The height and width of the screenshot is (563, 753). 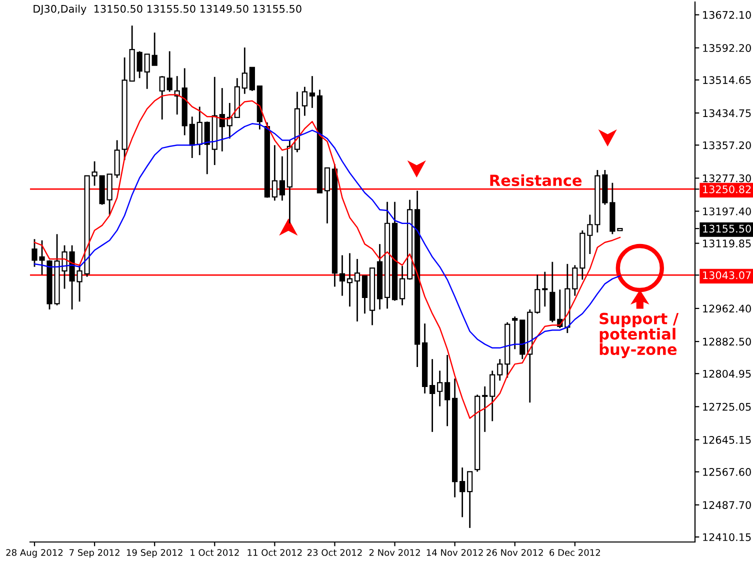 I want to click on x-tick-label: 7 Sep 2012, so click(x=95, y=553).